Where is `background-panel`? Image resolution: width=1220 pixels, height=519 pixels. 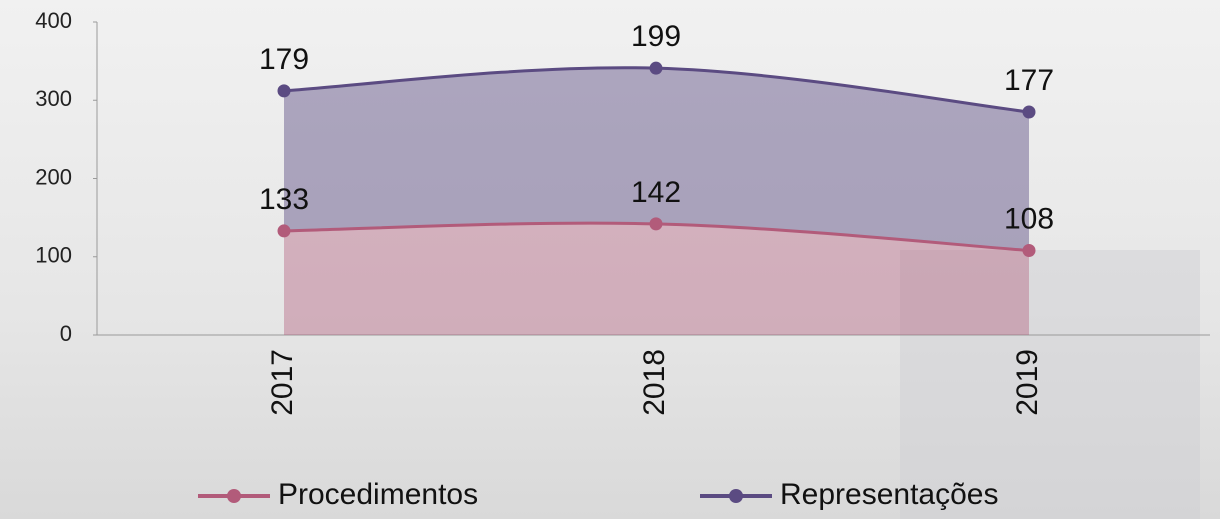 background-panel is located at coordinates (1050, 384).